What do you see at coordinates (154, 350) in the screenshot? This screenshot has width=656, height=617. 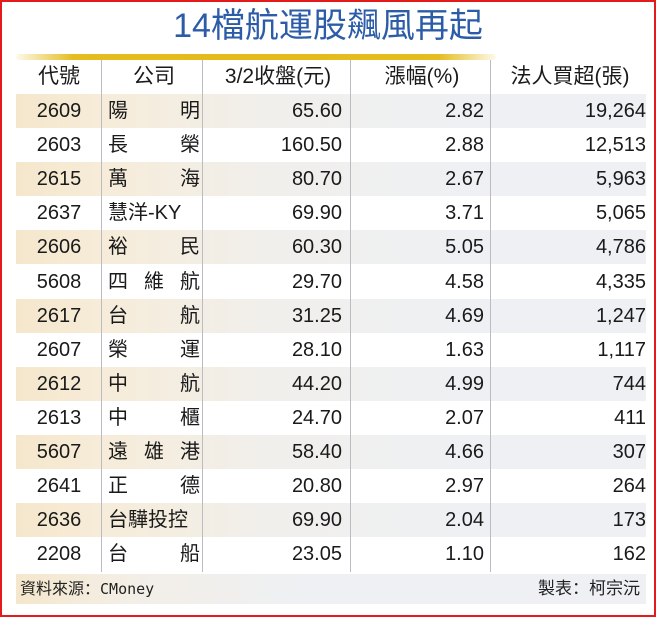 I see `company-name: 榮運` at bounding box center [154, 350].